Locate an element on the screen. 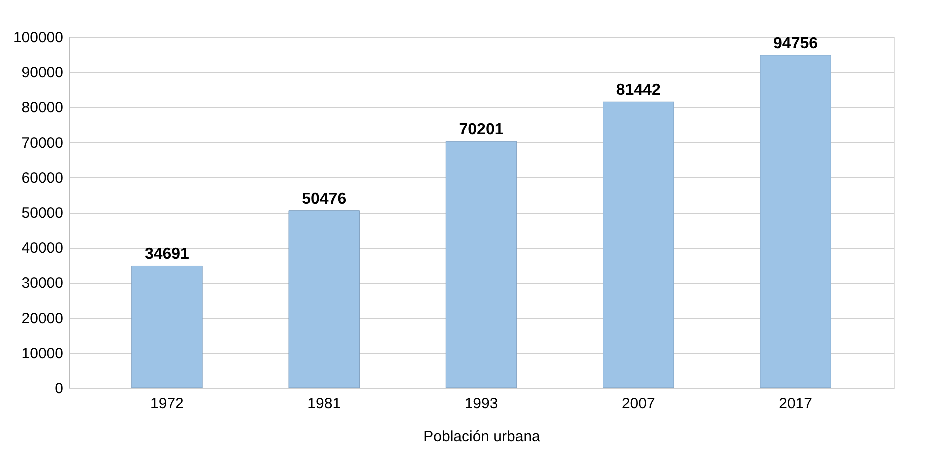 This screenshot has height=456, width=934. x-tick-label: 1993 is located at coordinates (481, 404).